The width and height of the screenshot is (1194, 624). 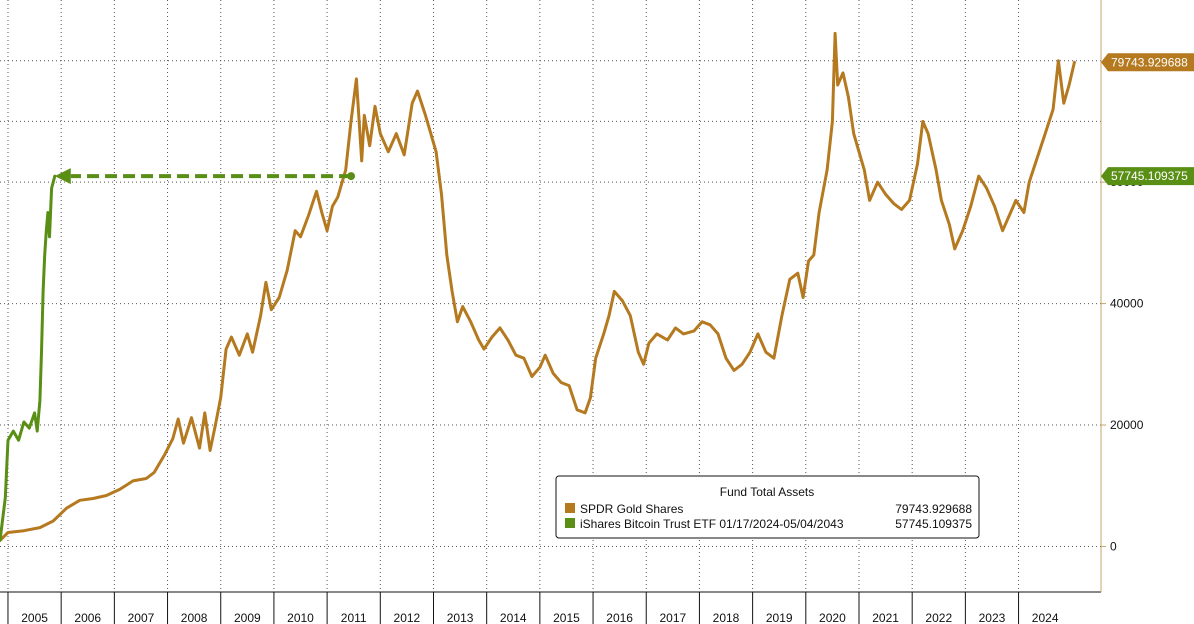 I want to click on x-tick-label-2014: 2014, so click(x=513, y=617).